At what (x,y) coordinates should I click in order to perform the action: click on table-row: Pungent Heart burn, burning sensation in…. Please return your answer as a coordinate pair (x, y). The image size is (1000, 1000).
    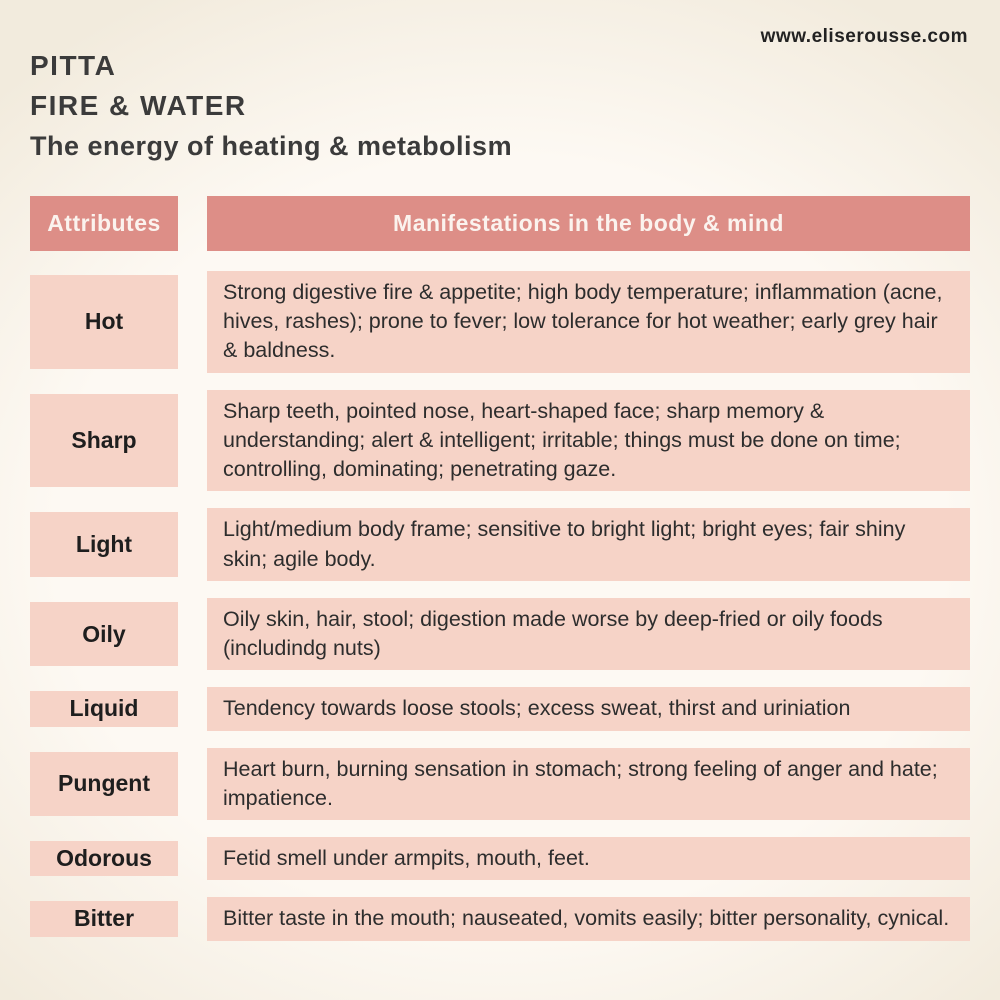
    Looking at the image, I should click on (500, 784).